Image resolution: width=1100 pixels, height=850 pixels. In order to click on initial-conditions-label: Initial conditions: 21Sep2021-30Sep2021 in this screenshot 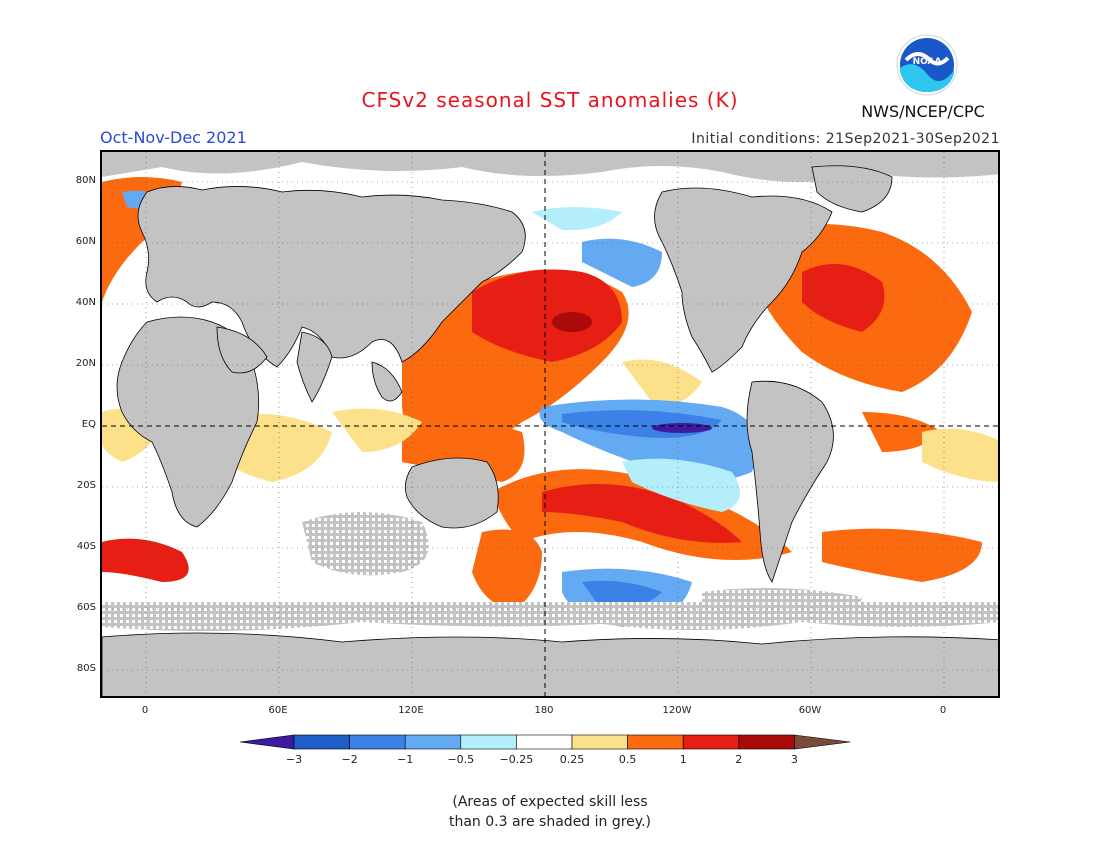, I will do `click(845, 139)`.